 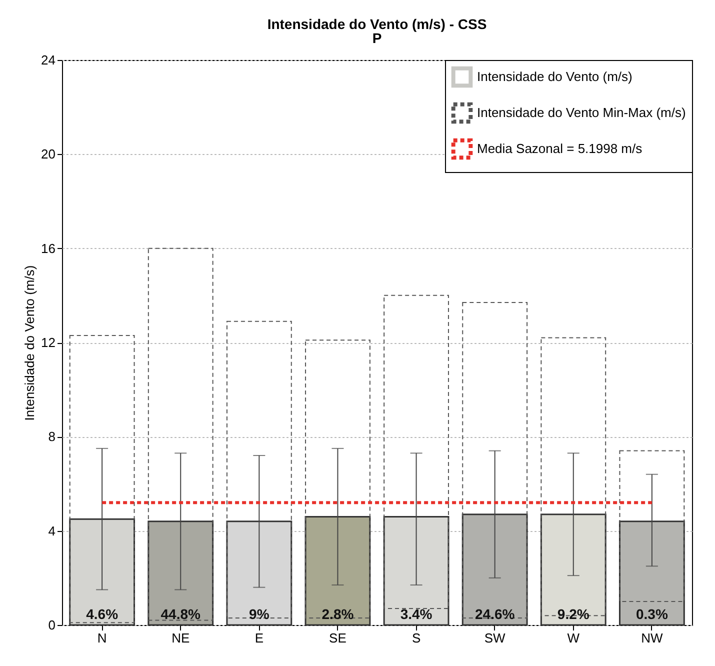 What do you see at coordinates (102, 638) in the screenshot?
I see `x-tick-label: N` at bounding box center [102, 638].